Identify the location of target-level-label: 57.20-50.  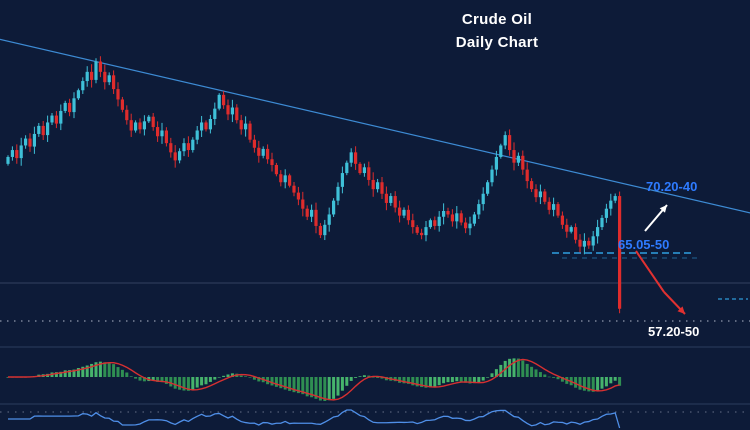
(674, 331).